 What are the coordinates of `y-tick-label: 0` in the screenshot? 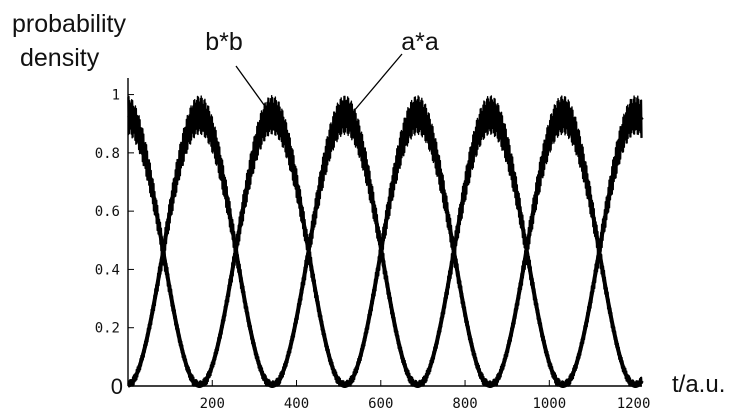 It's located at (117, 386).